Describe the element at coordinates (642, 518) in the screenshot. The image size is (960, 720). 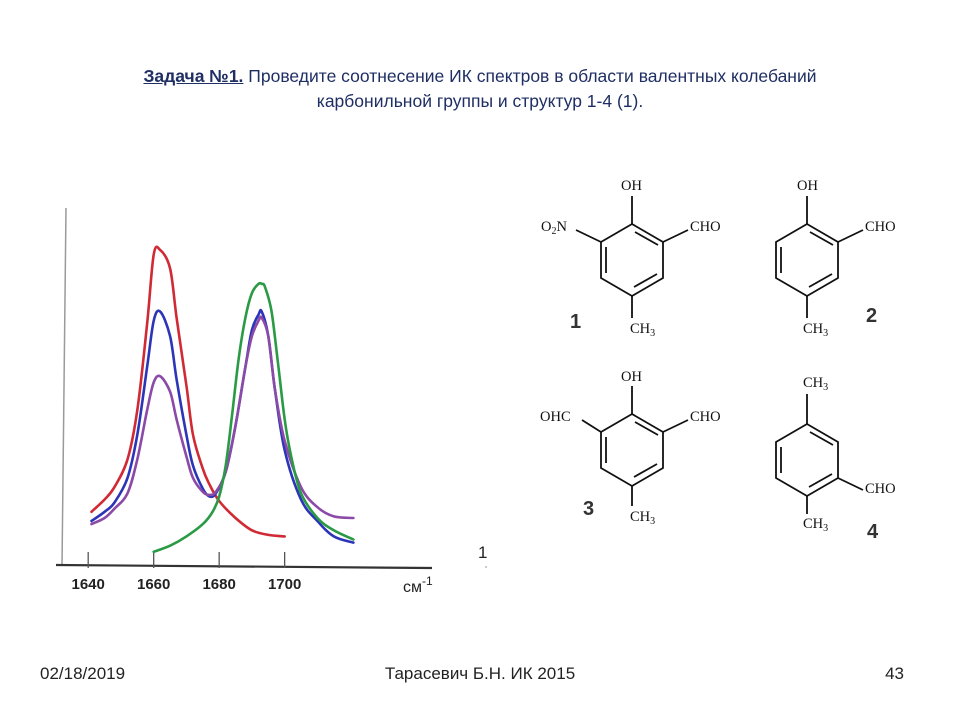
I see `s3-bottom-ch3: CH3` at that location.